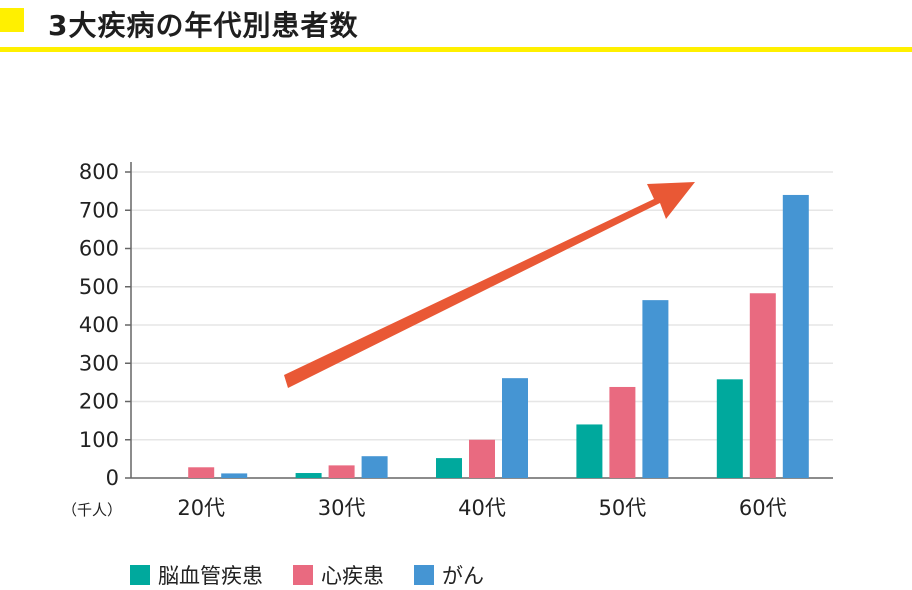 This screenshot has height=590, width=912. I want to click on x-category-label: 20代, so click(201, 508).